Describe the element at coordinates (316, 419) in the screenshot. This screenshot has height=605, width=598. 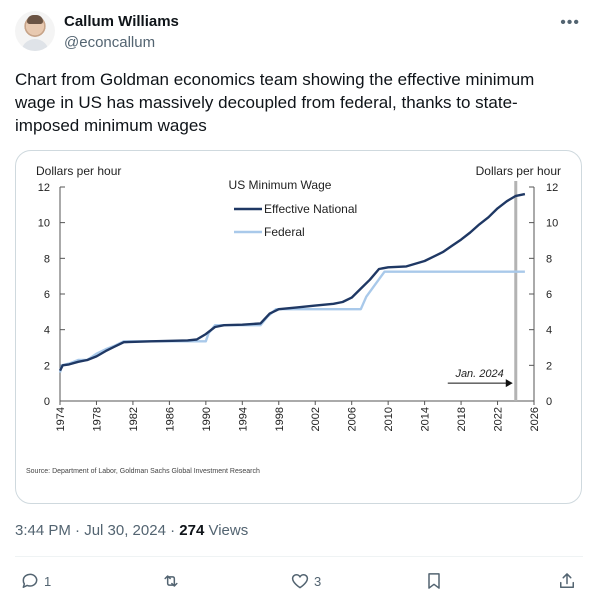
I see `x-tick-label: 2002` at that location.